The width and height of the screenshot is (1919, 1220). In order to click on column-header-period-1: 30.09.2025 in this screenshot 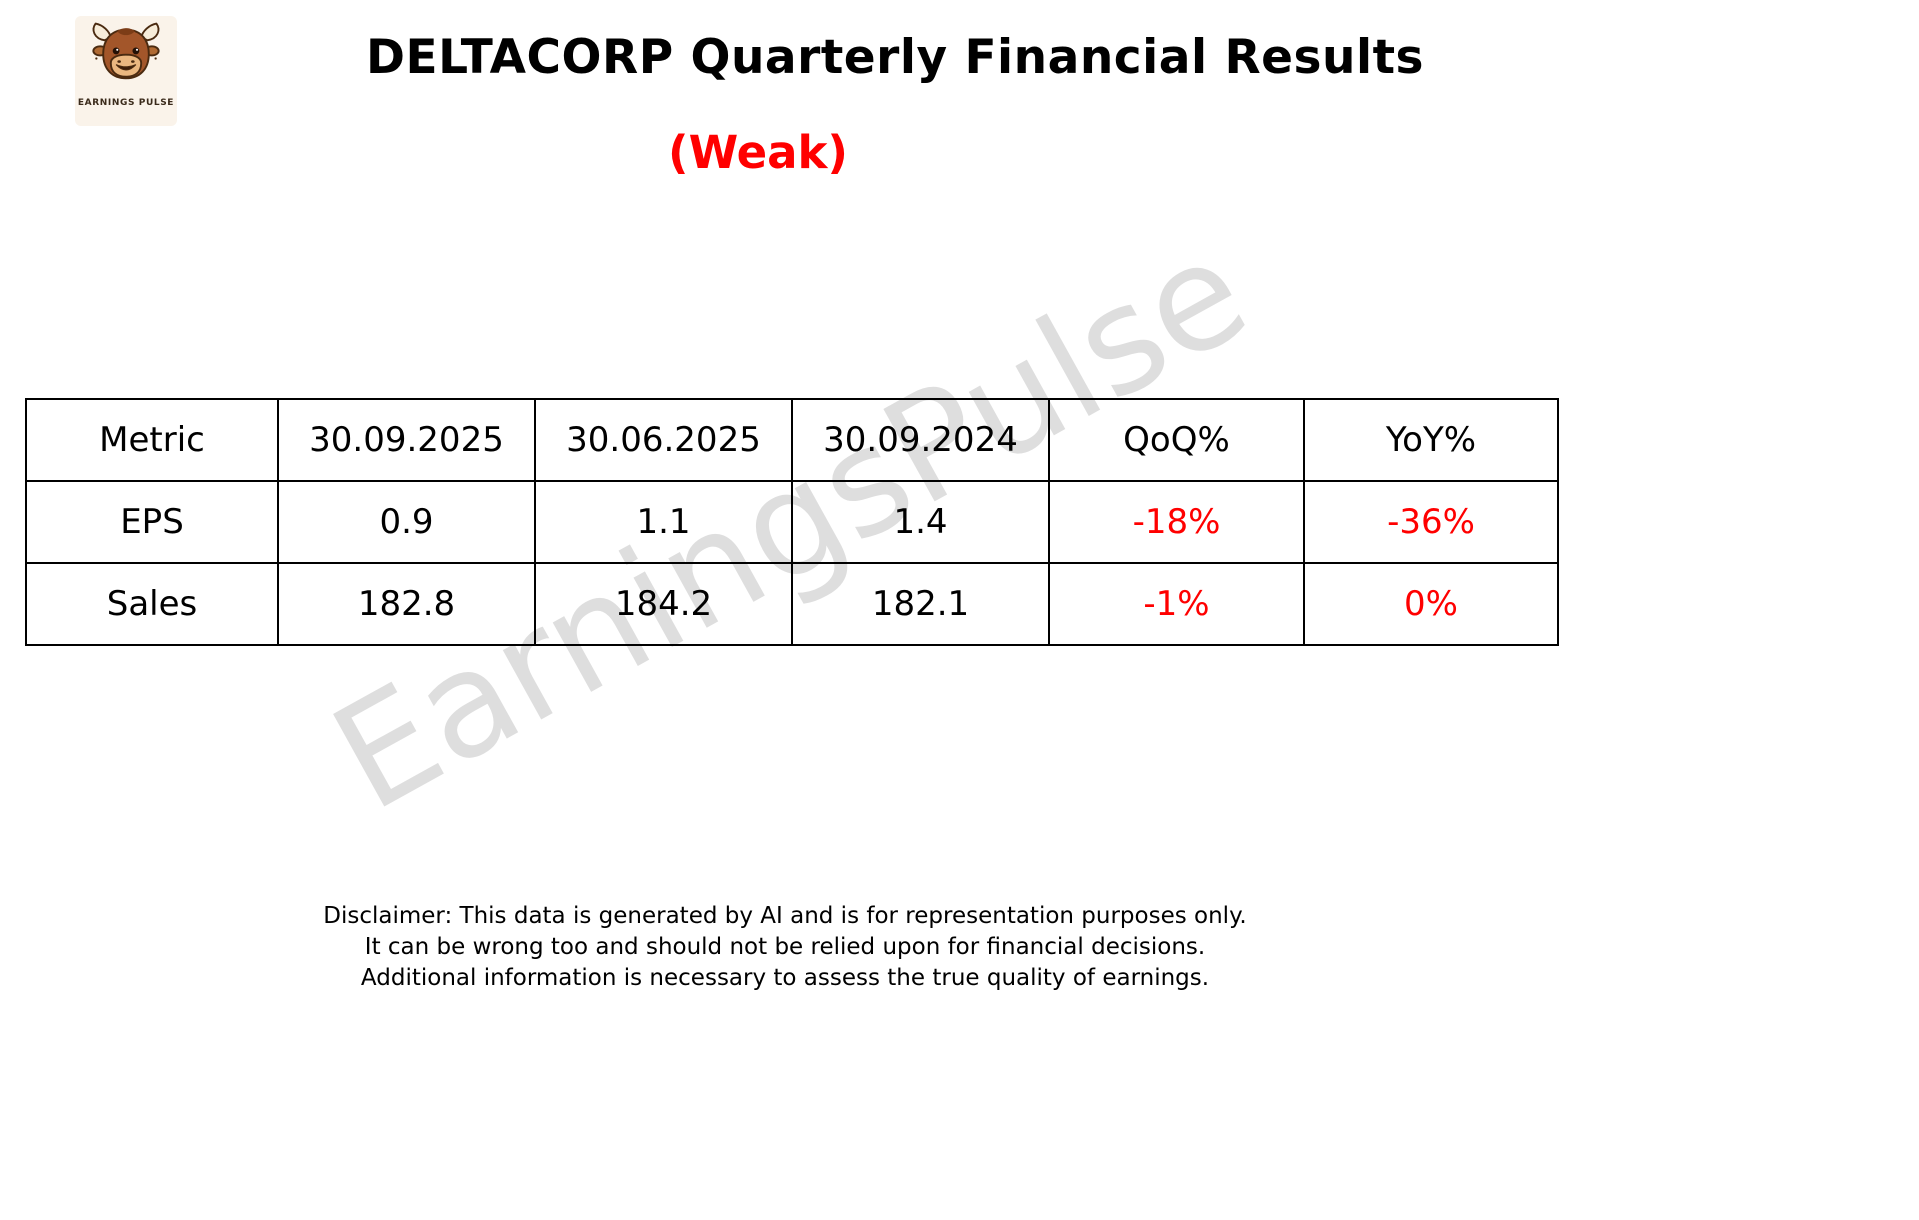, I will do `click(406, 440)`.